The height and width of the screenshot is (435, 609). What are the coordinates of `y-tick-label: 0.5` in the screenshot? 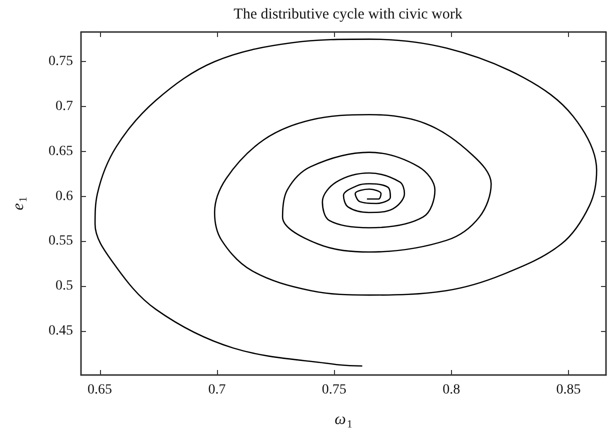 It's located at (64, 286).